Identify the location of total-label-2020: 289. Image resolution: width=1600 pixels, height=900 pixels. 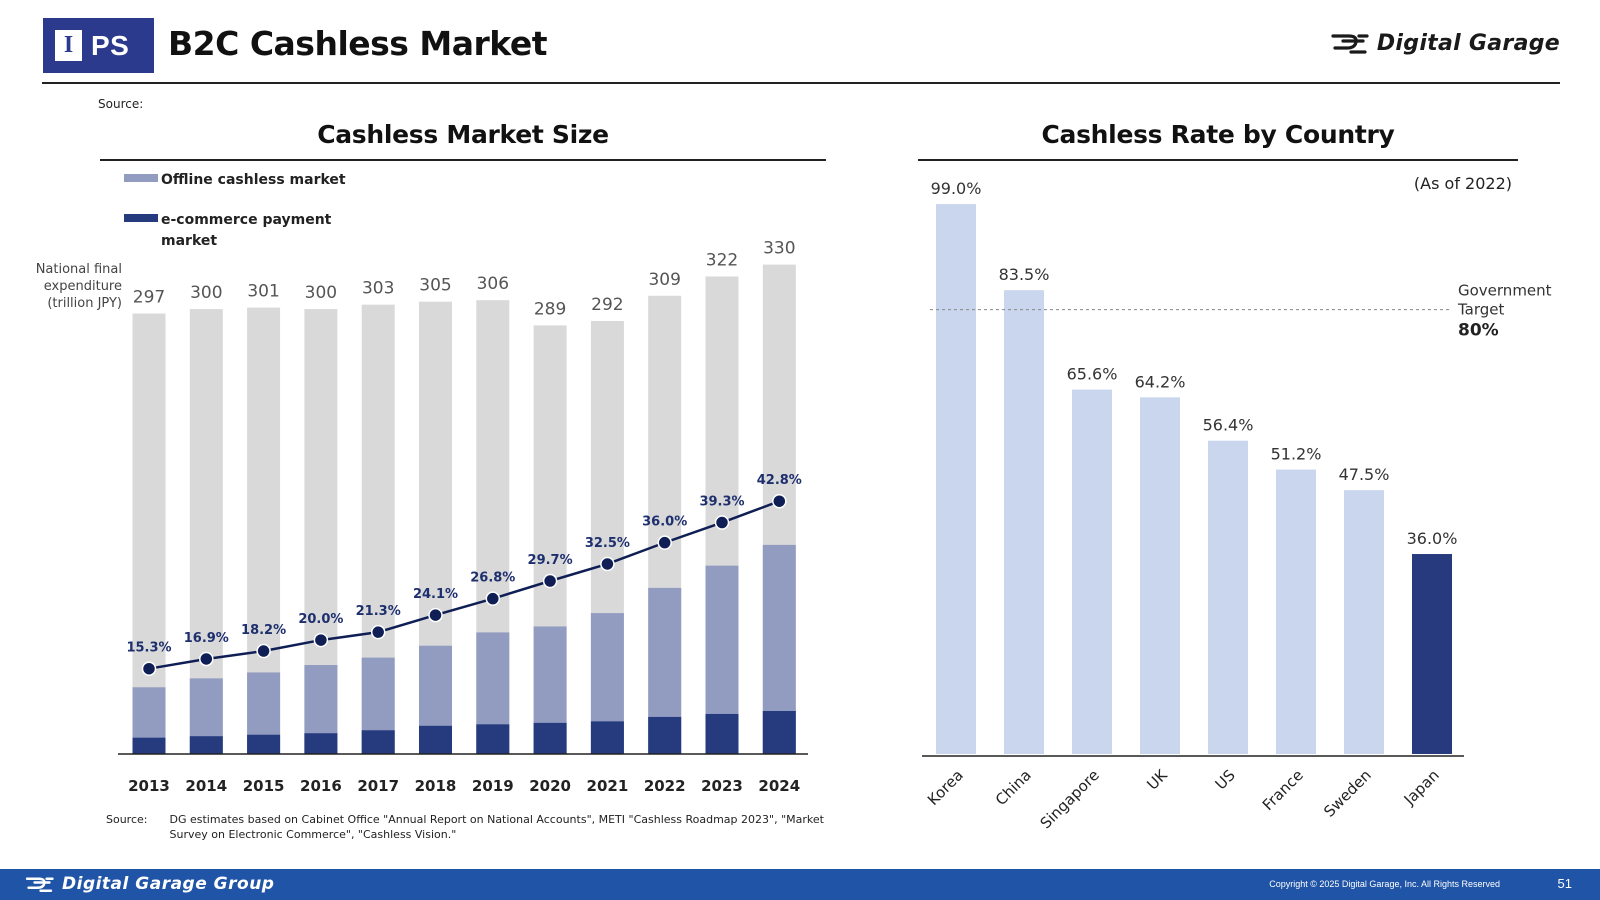
(550, 309).